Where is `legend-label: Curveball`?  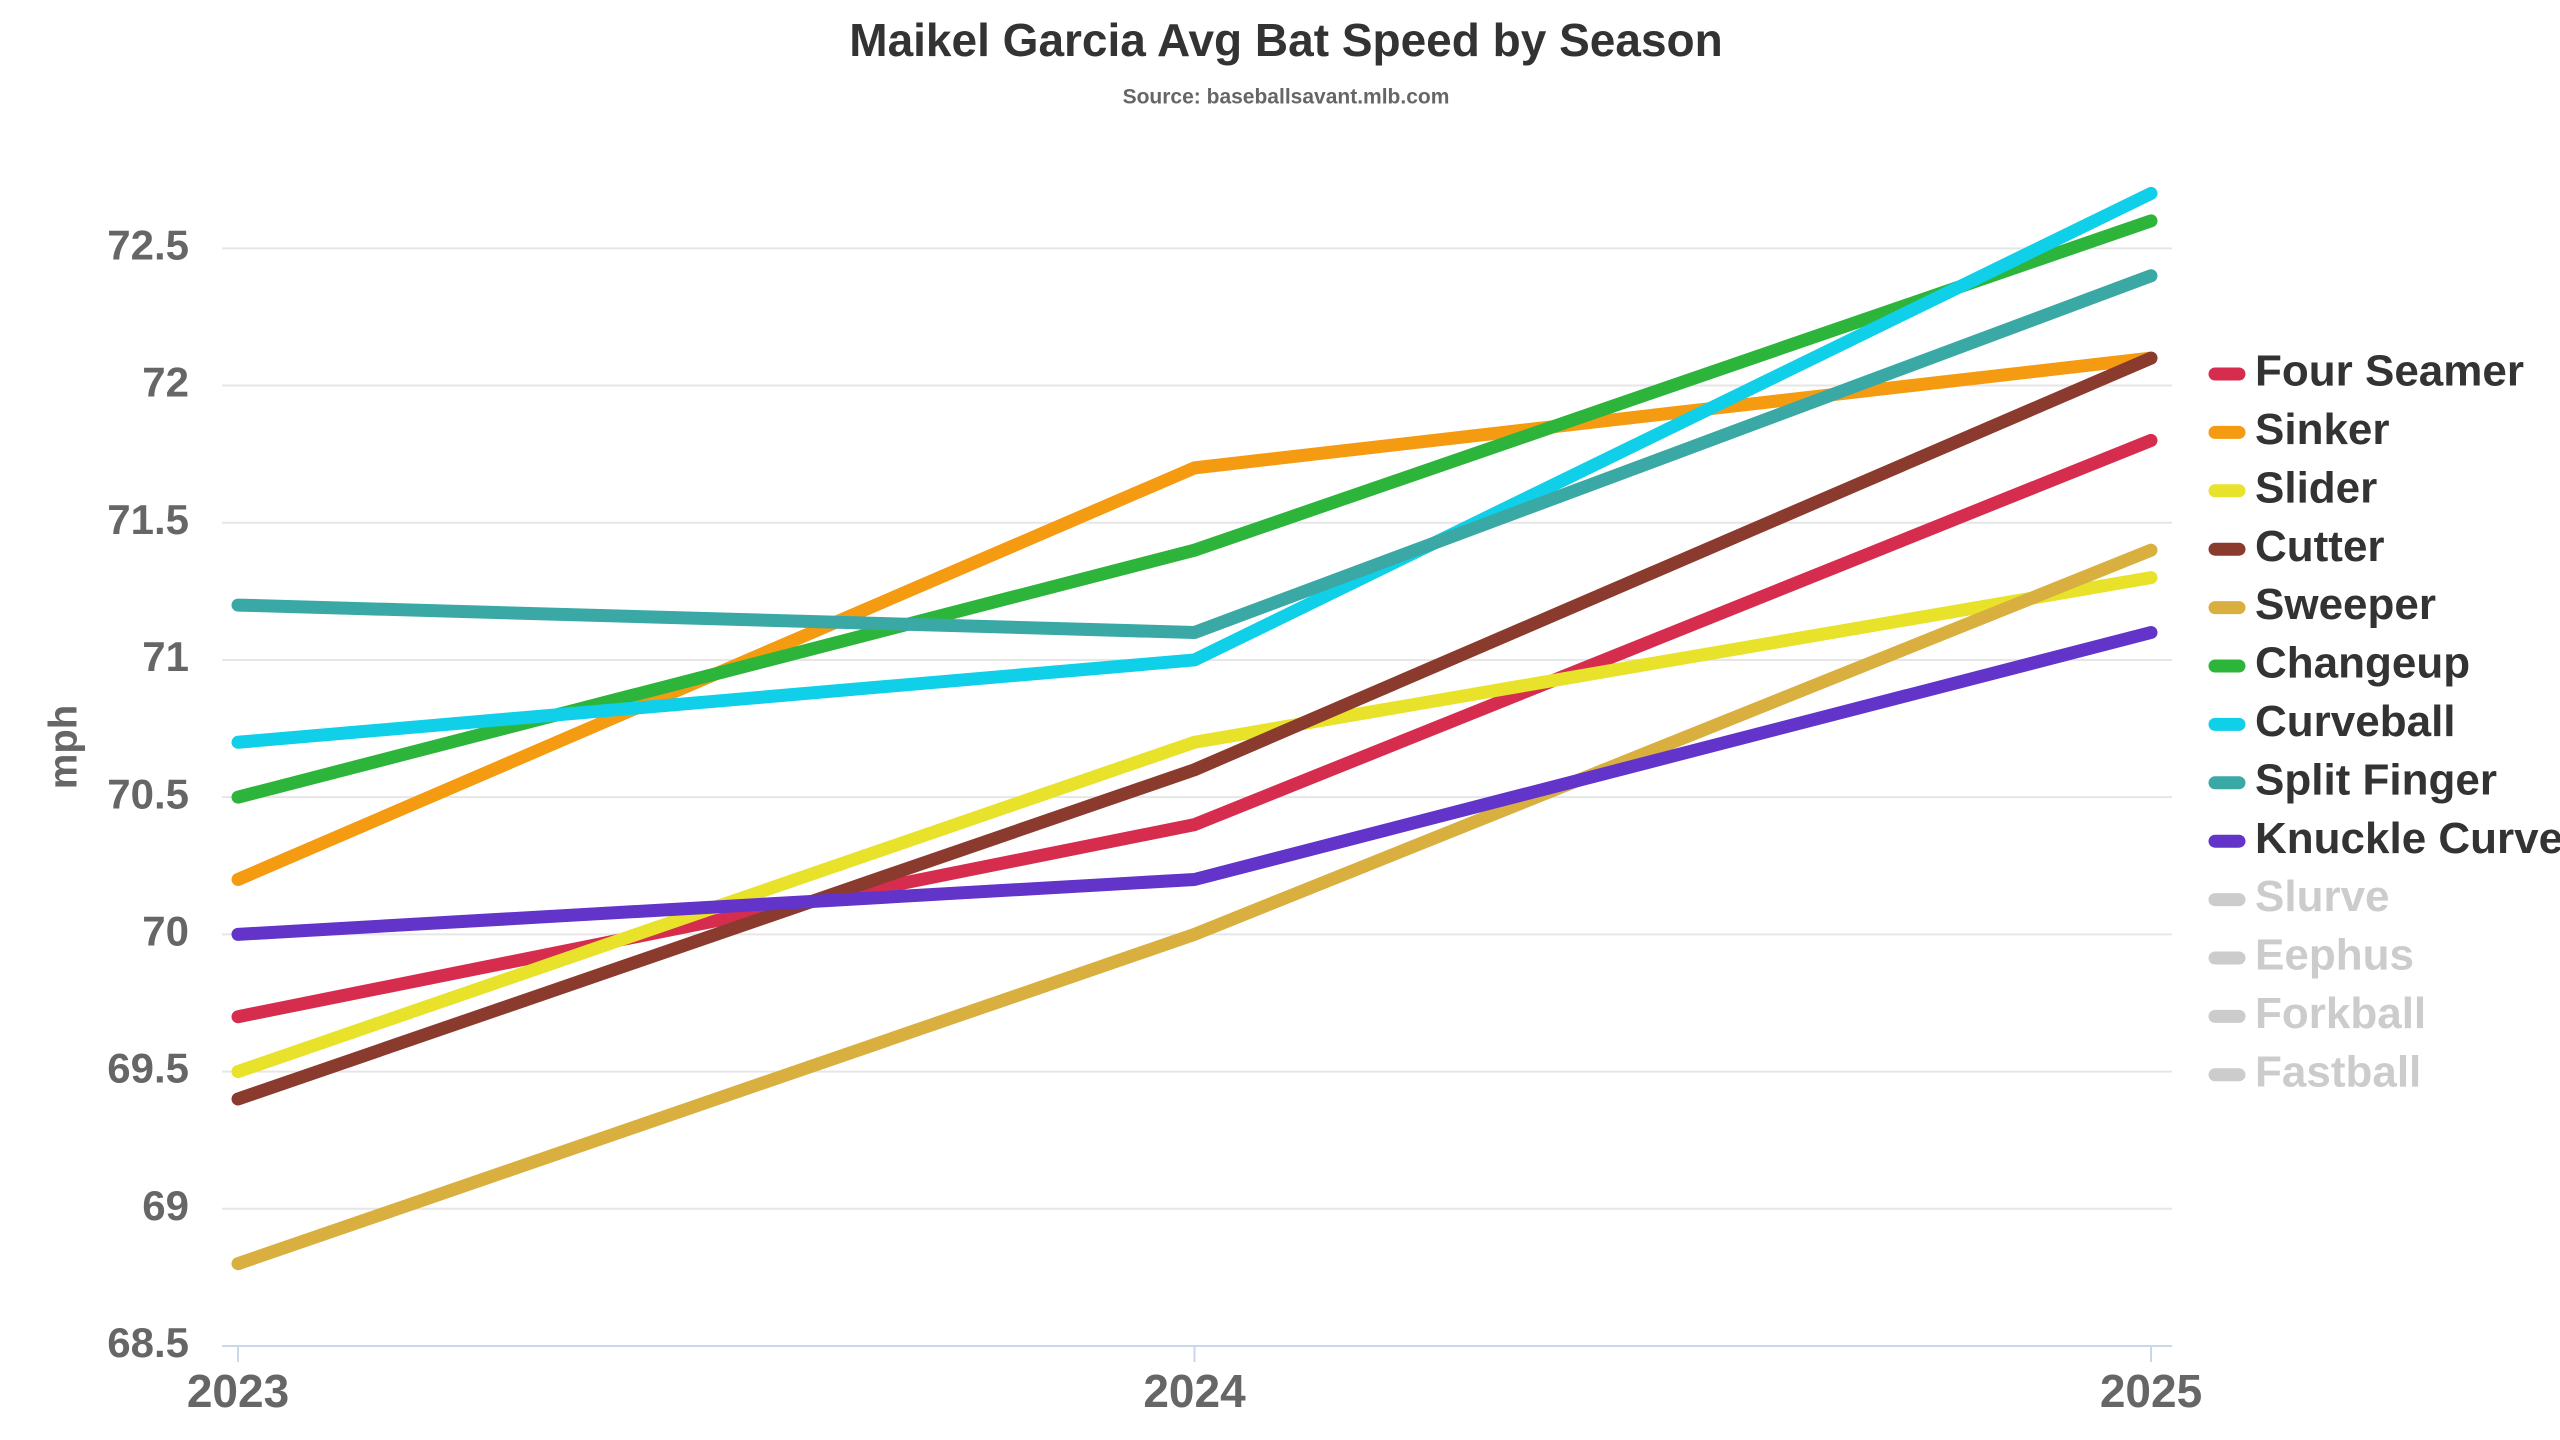 legend-label: Curveball is located at coordinates (2355, 721).